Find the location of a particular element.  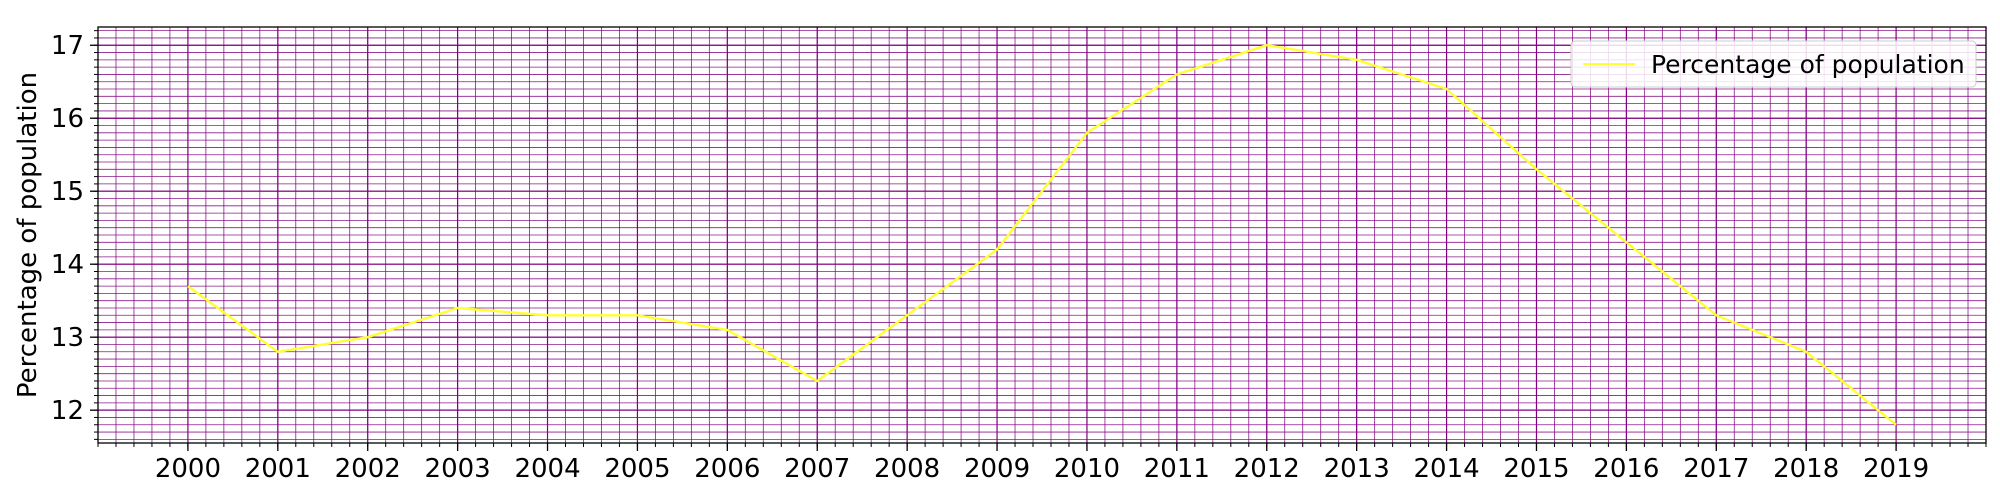

x-tick-label: 2010 is located at coordinates (1087, 469).